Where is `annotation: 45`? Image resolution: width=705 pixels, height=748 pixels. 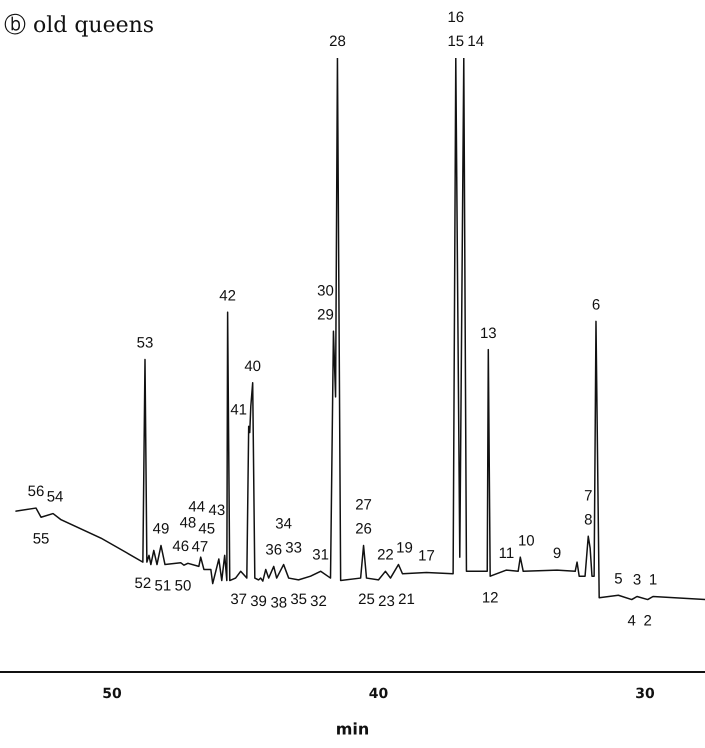
annotation: 45 is located at coordinates (207, 529).